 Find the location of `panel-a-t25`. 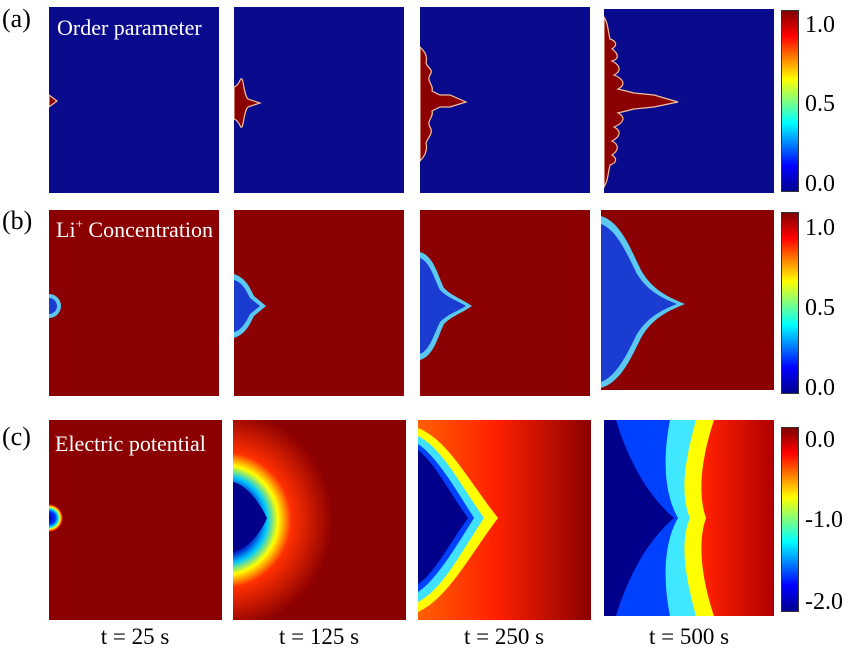

panel-a-t25 is located at coordinates (134, 100).